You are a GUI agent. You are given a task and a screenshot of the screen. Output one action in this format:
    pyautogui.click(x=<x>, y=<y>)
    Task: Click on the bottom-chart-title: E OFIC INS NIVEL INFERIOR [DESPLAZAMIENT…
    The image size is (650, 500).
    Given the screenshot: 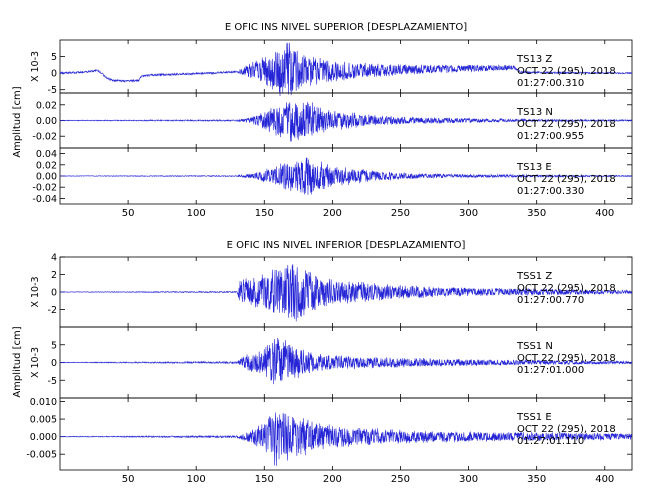 What is the action you would take?
    pyautogui.click(x=346, y=245)
    